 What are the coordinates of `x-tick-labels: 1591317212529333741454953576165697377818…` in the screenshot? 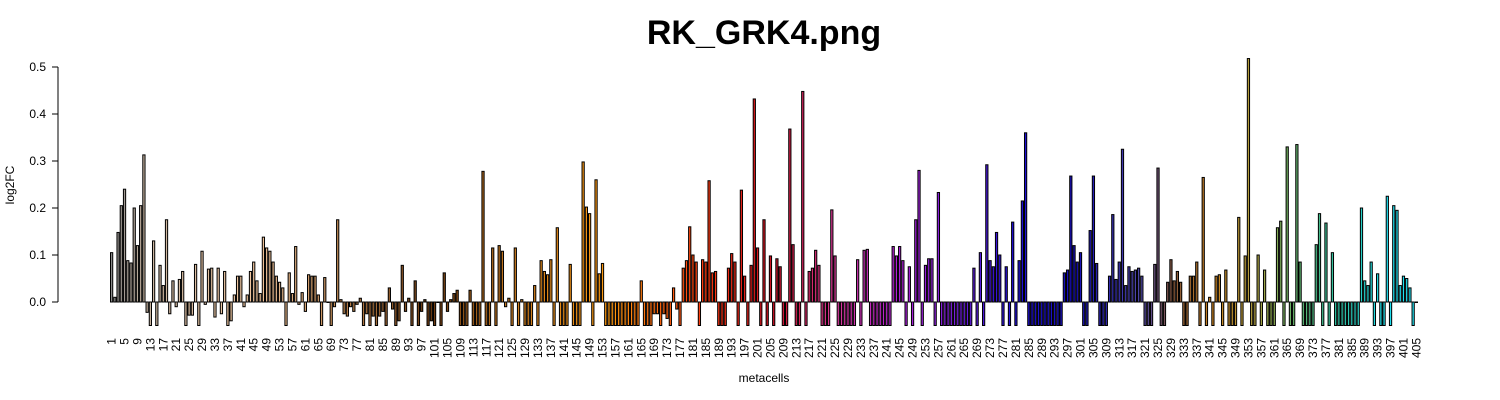 It's located at (764, 348).